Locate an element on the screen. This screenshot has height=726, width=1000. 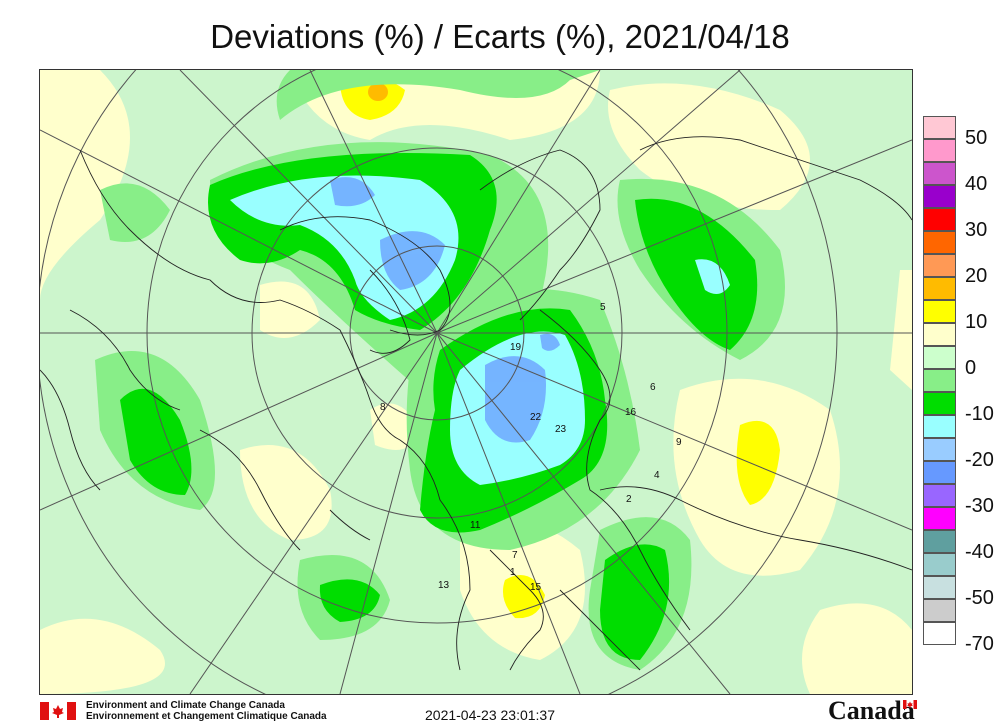
legend-label: -70 is located at coordinates (979, 644).